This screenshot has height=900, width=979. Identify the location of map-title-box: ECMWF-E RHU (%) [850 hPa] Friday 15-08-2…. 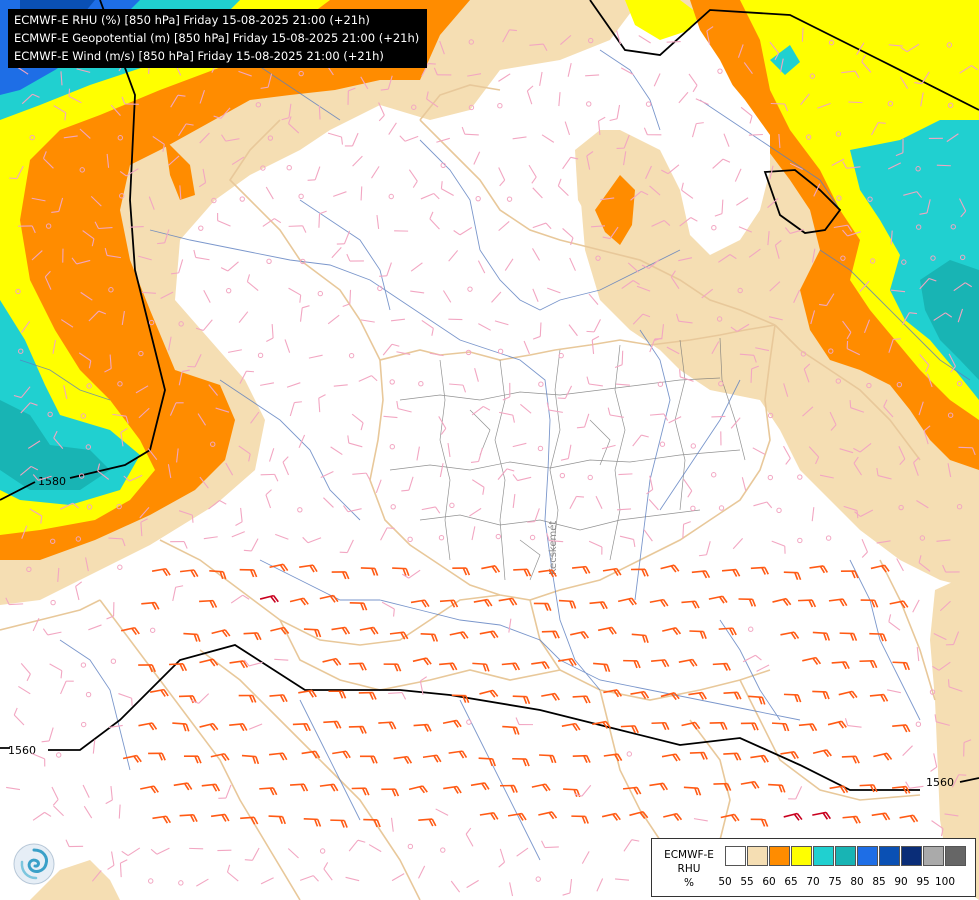
(218, 38).